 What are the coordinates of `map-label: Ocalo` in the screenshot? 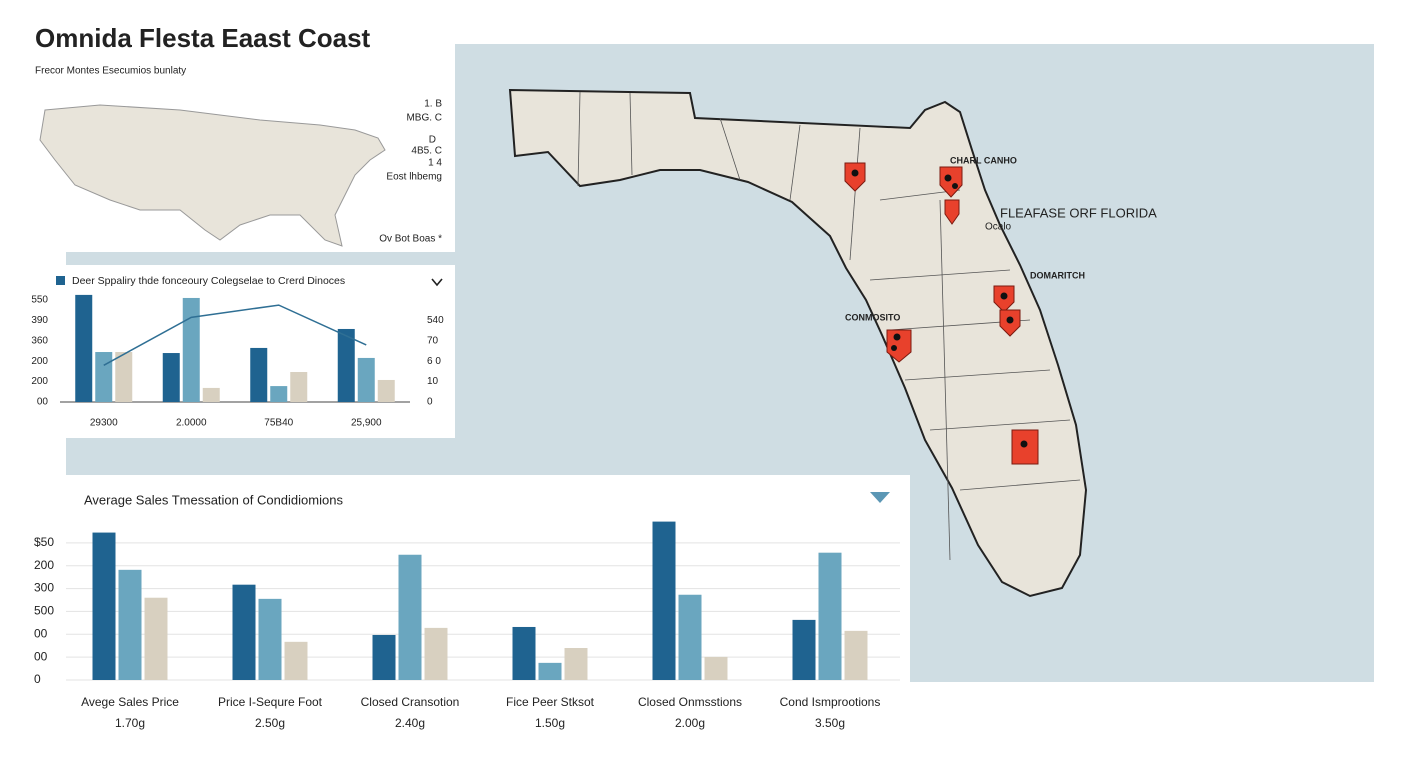 It's located at (998, 227).